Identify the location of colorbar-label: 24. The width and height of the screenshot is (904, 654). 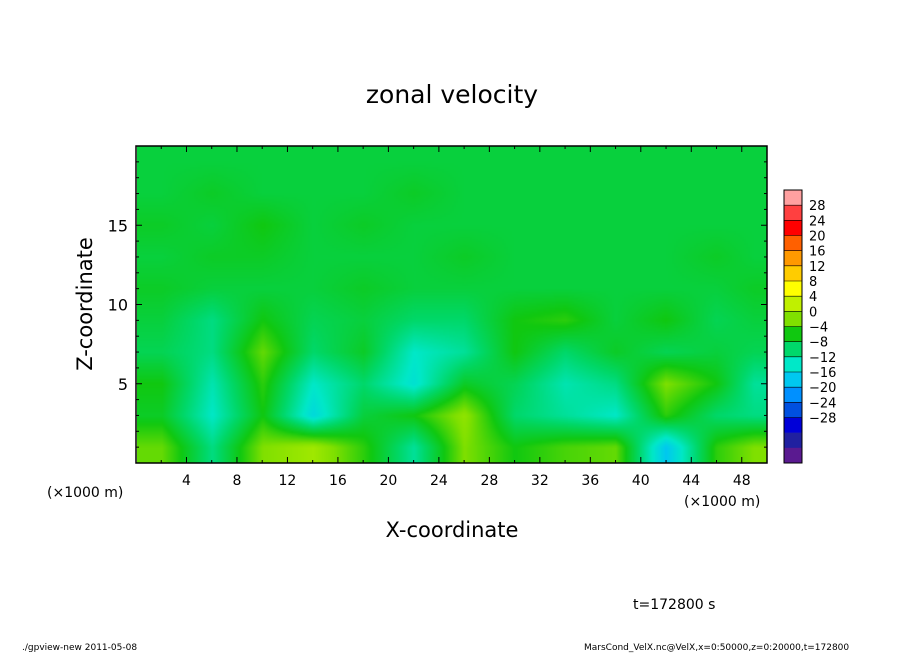
(817, 221).